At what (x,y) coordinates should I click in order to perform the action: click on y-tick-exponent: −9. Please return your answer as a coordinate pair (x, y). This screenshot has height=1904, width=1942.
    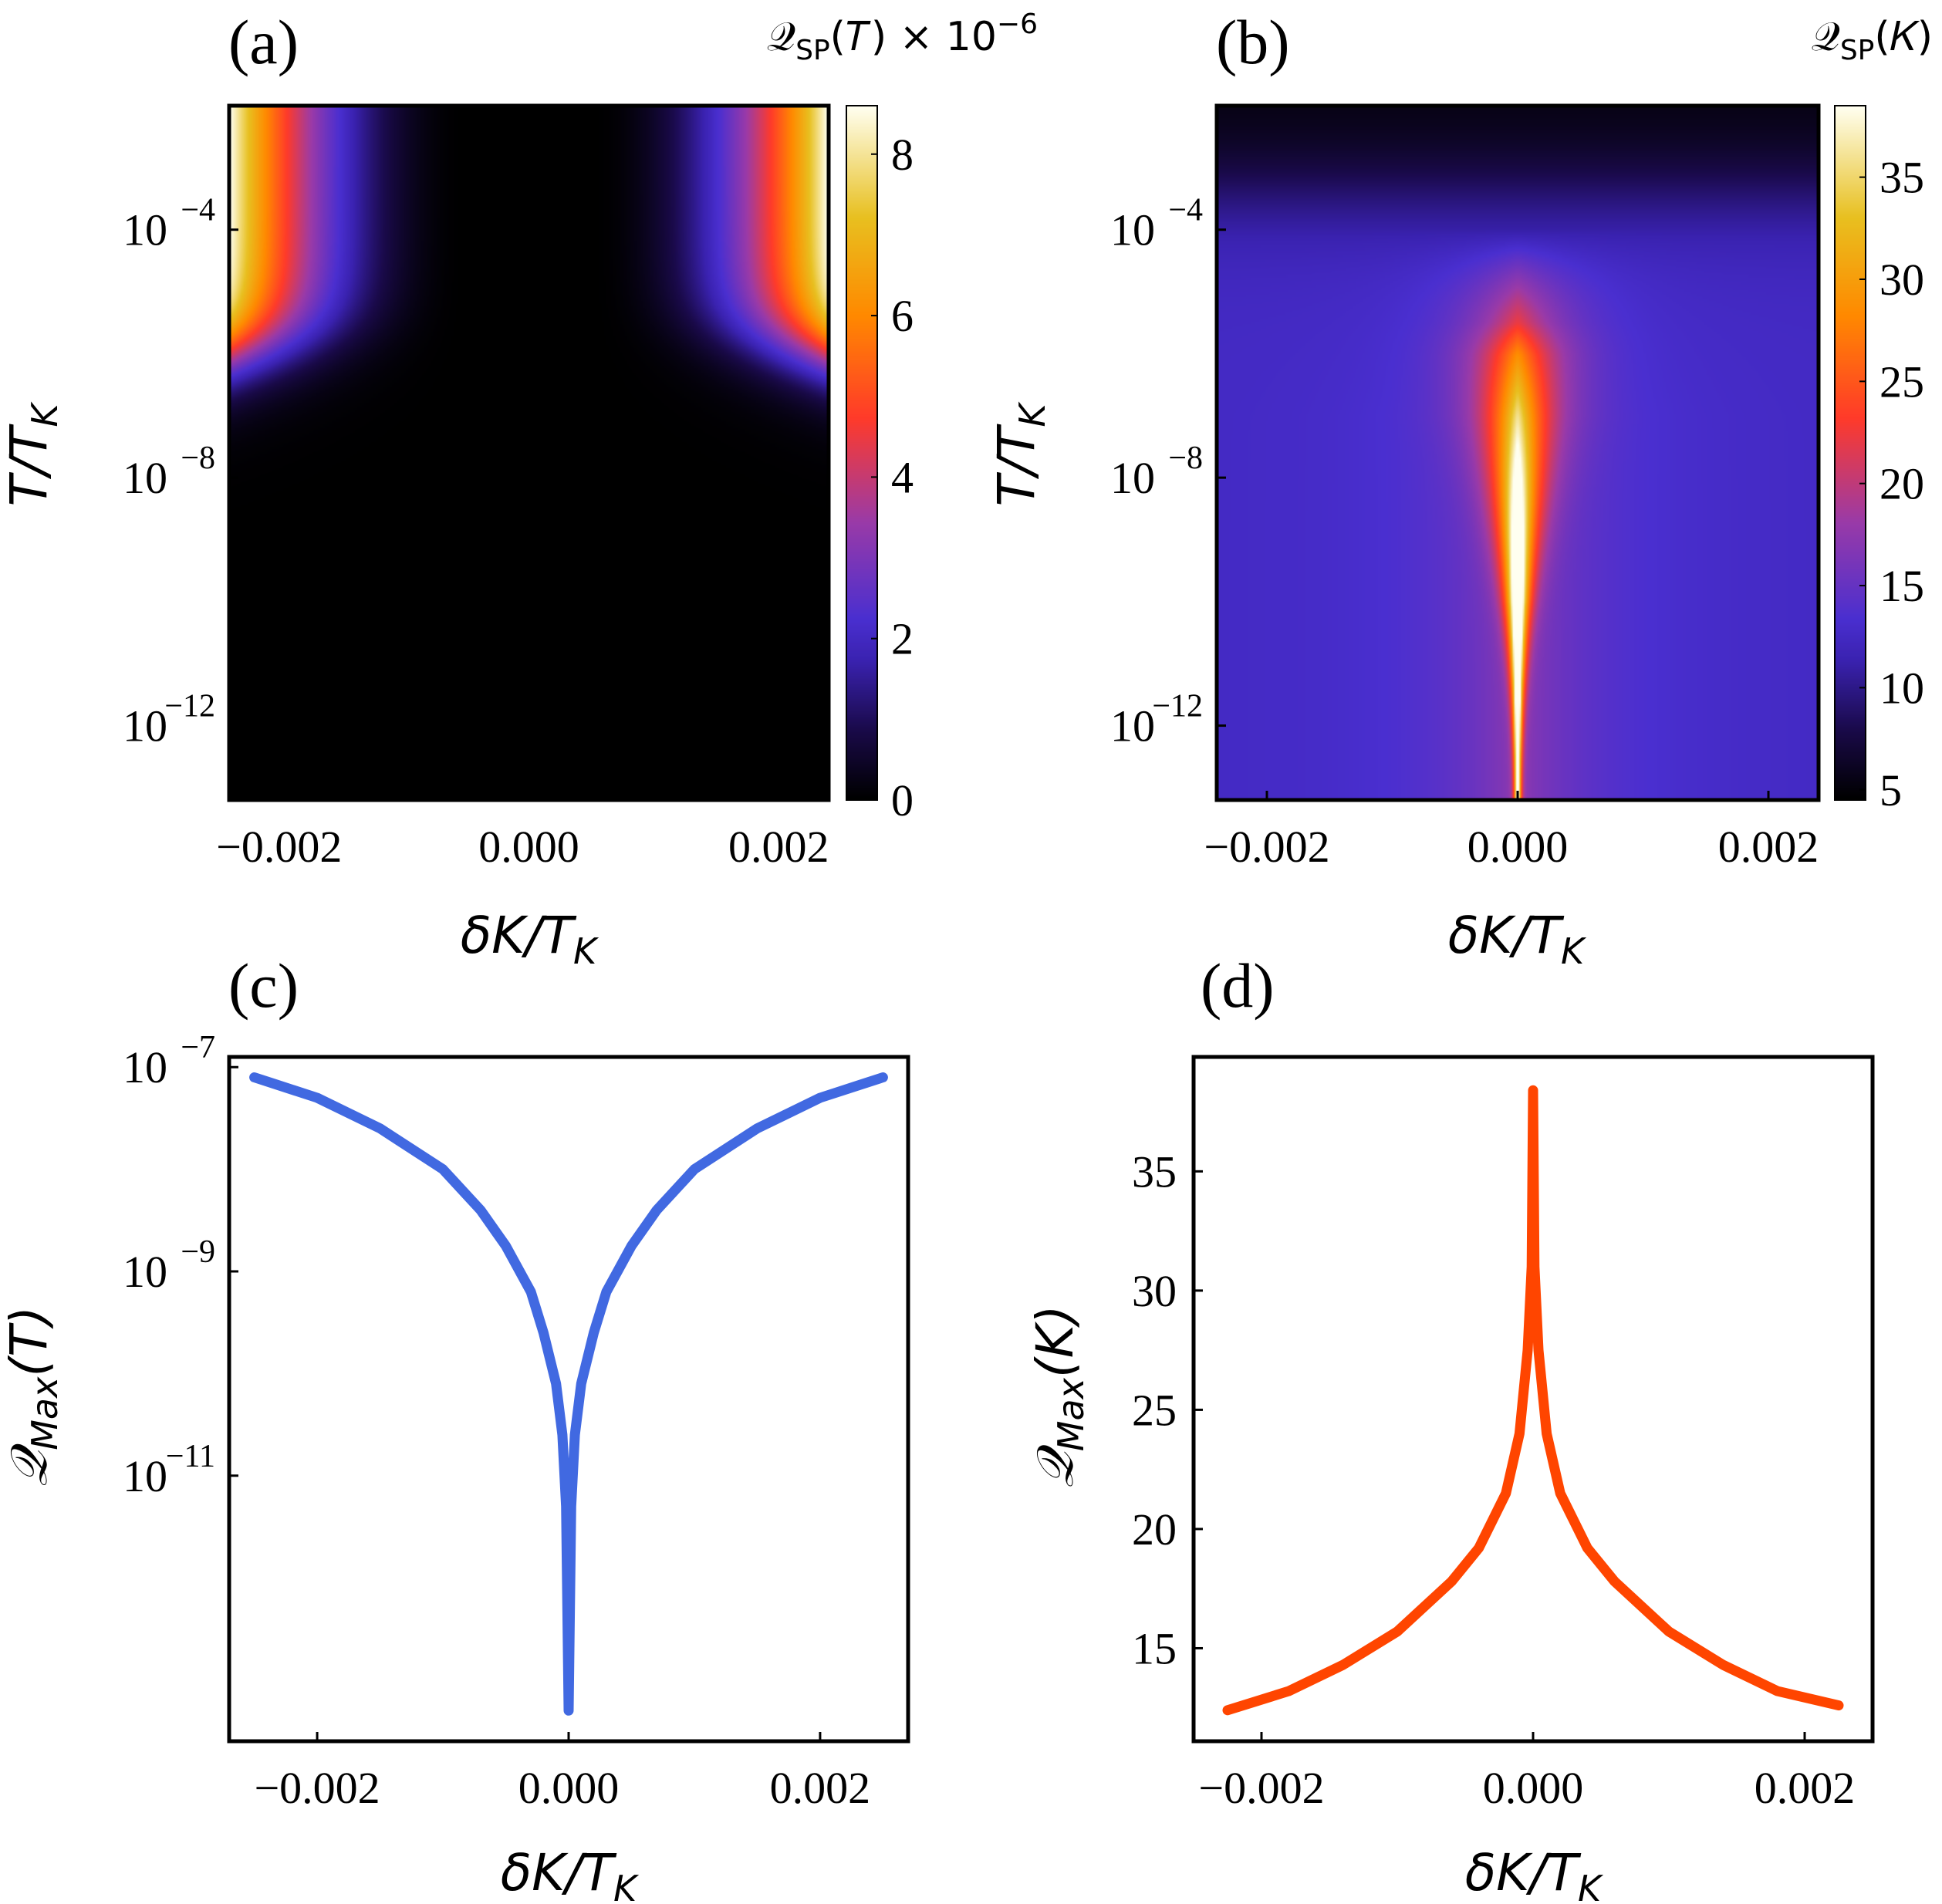
    Looking at the image, I should click on (198, 1252).